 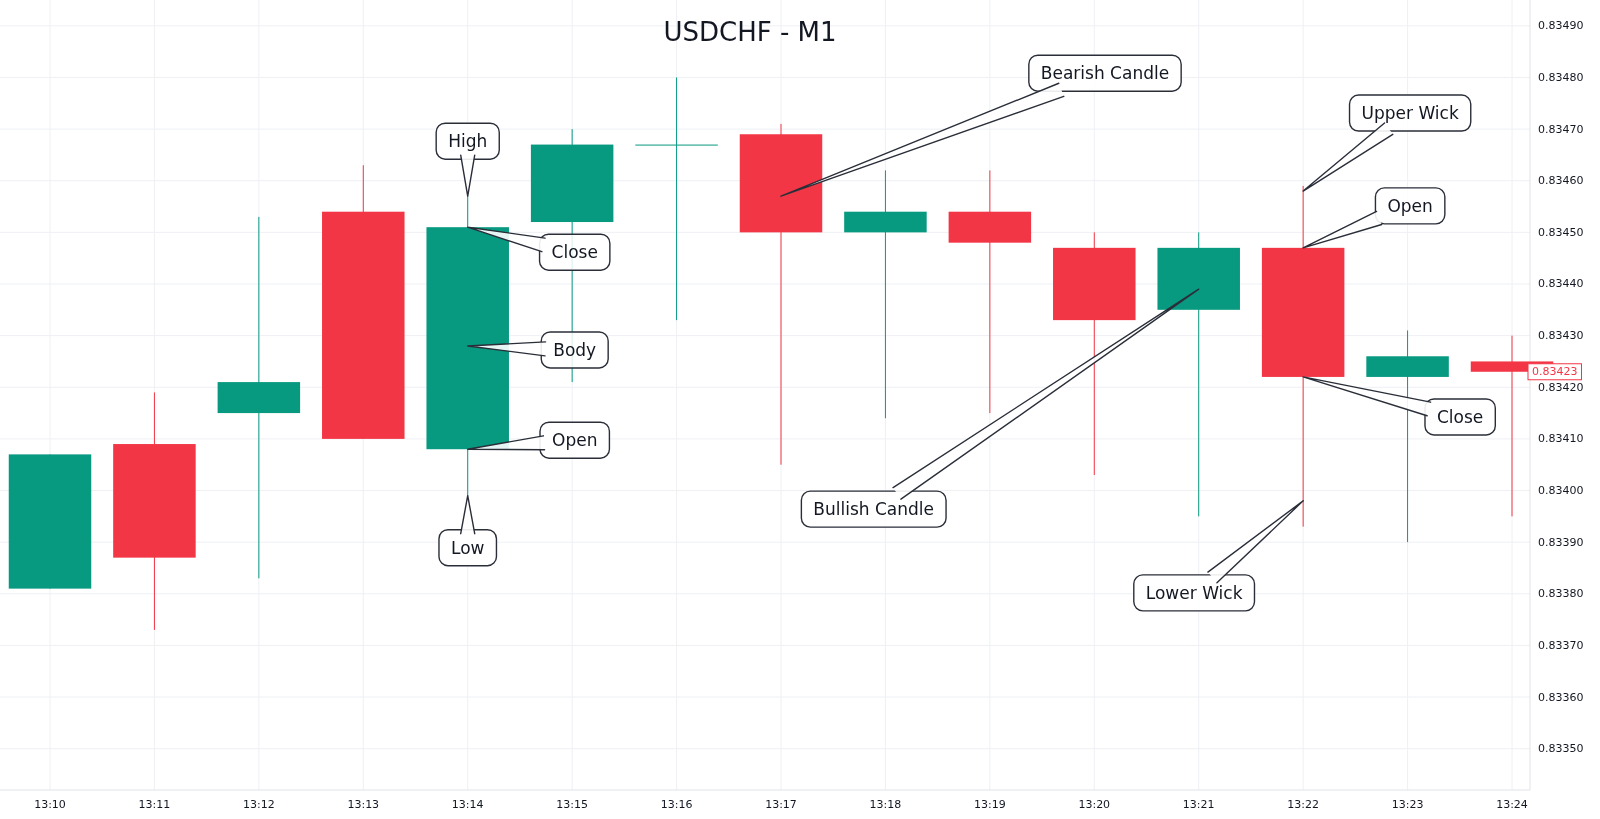 I want to click on annotation: Low, so click(x=467, y=547).